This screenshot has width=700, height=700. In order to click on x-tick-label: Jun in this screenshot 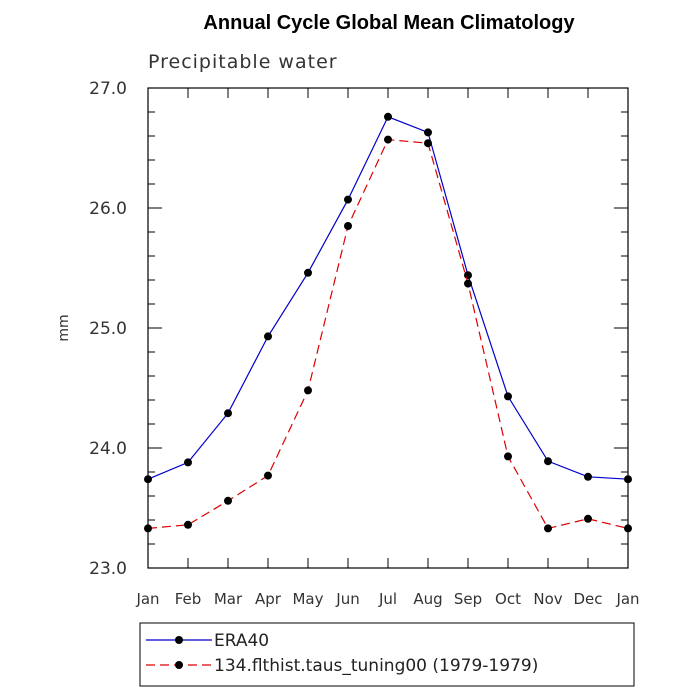, I will do `click(347, 599)`.